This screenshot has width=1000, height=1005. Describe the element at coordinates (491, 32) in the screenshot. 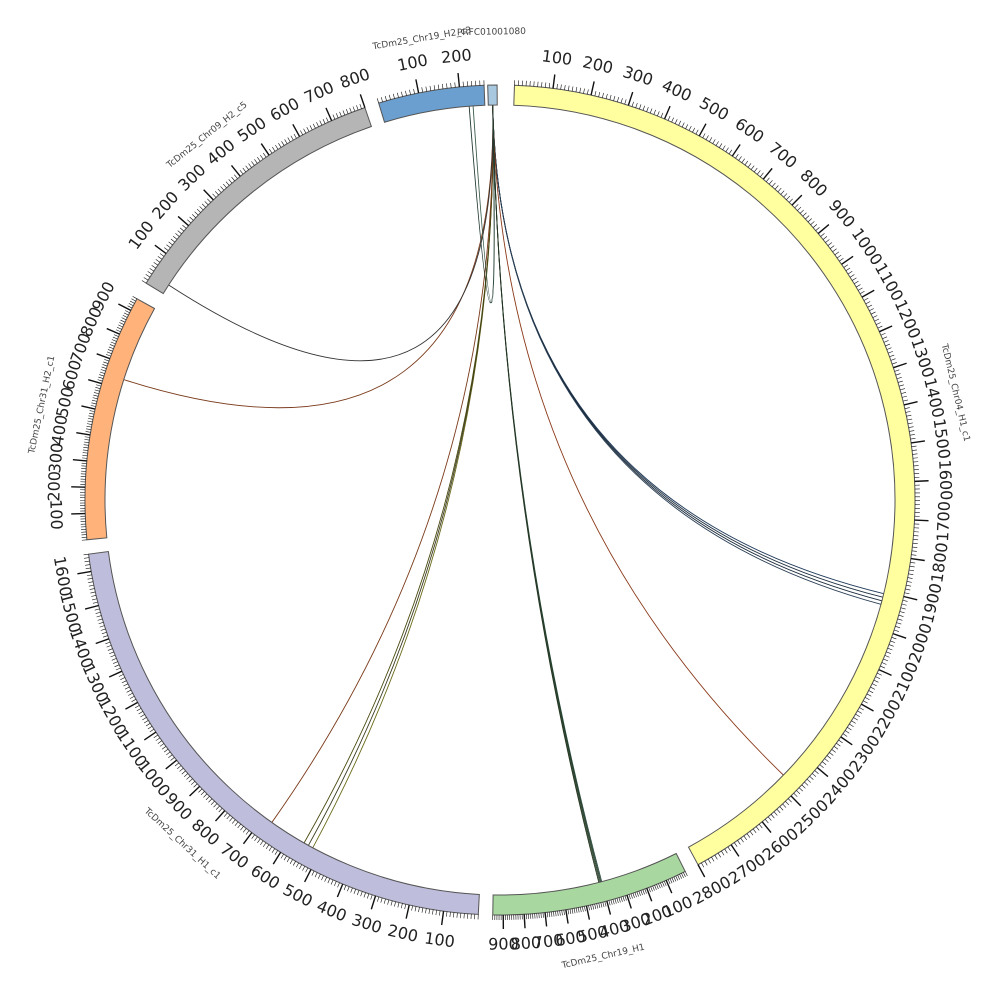

I see `segment-name-prfc: PRFC01001080` at that location.